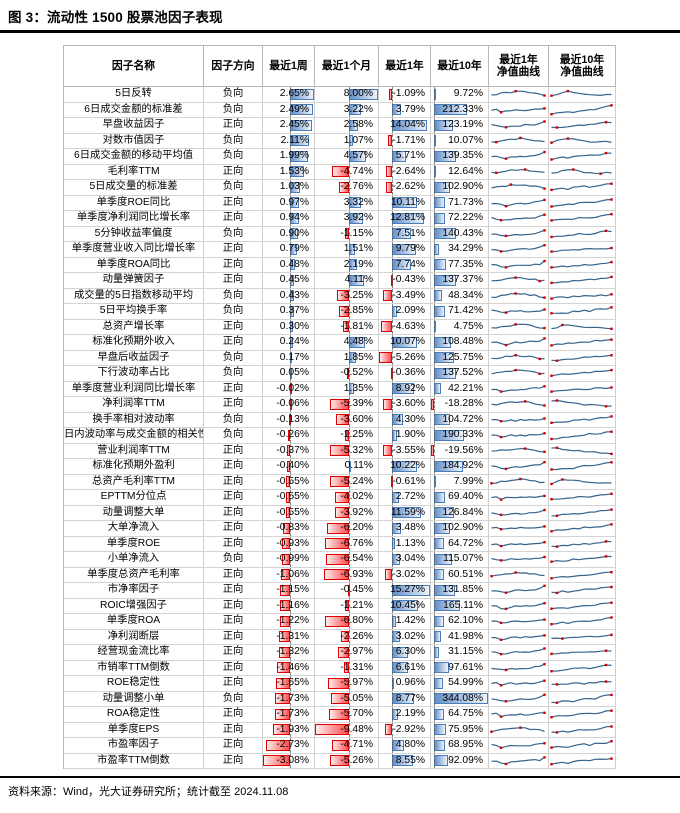 The width and height of the screenshot is (680, 813). Describe the element at coordinates (405, 296) in the screenshot. I see `value-1year-cell: -3.49%` at that location.